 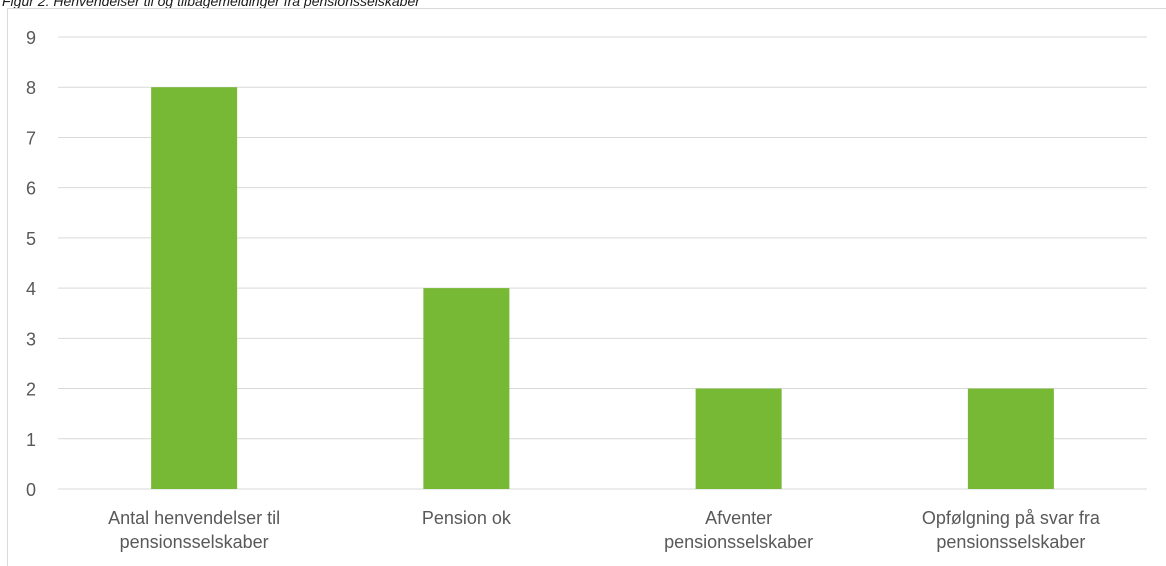 What do you see at coordinates (738, 518) in the screenshot?
I see `x-category-label-line: Afventer` at bounding box center [738, 518].